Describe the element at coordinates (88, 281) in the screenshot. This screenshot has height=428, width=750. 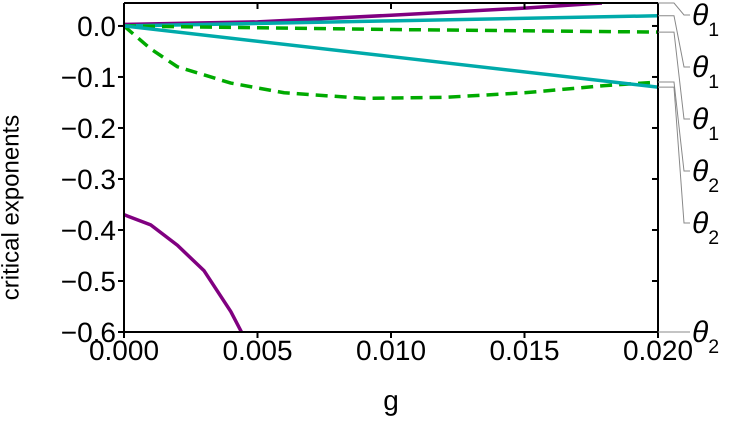
I see `y-tick-label: −0.5` at that location.